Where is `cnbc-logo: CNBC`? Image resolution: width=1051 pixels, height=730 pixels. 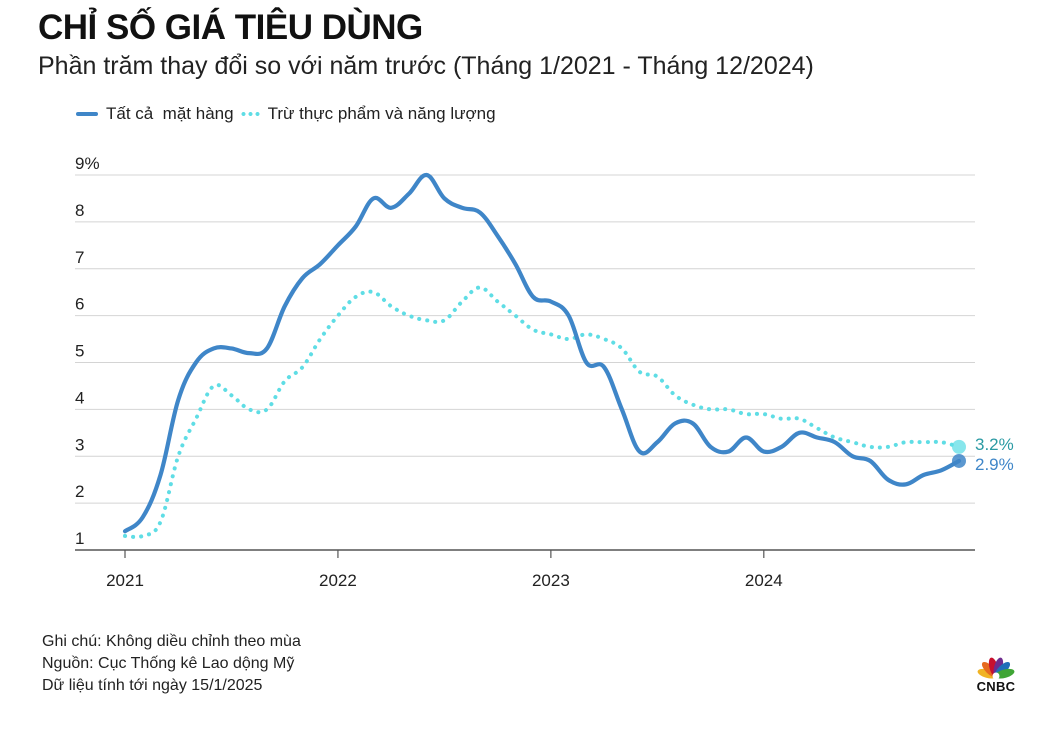 cnbc-logo: CNBC is located at coordinates (996, 674).